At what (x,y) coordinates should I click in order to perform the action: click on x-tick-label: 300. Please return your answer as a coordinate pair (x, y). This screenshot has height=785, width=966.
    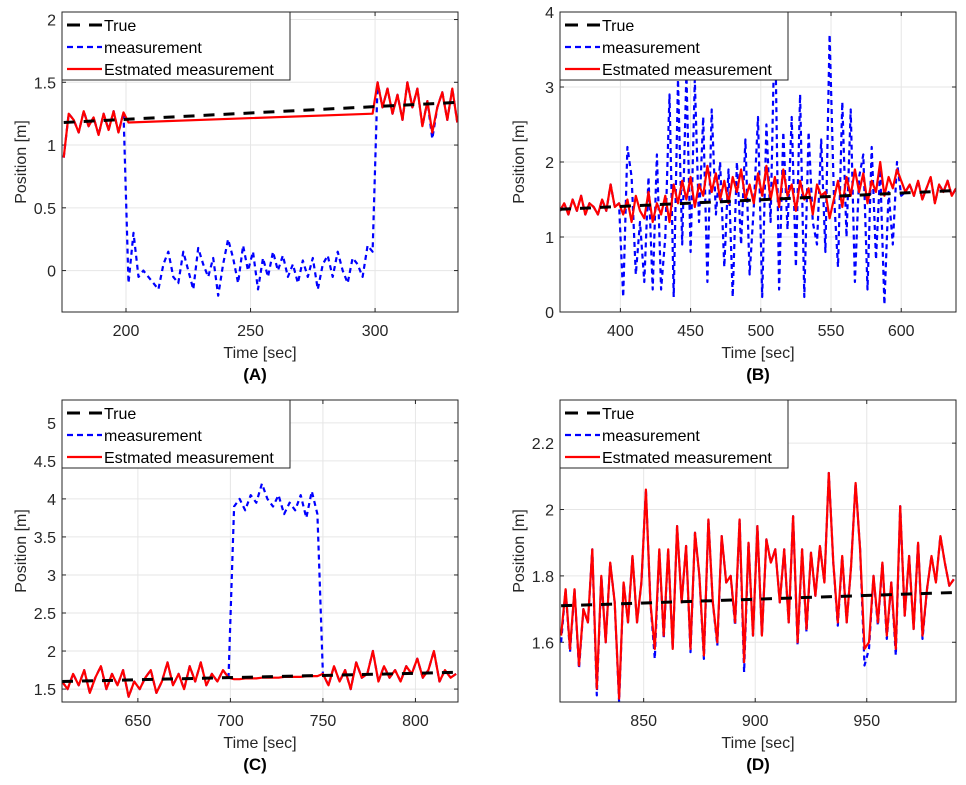
    Looking at the image, I should click on (375, 331).